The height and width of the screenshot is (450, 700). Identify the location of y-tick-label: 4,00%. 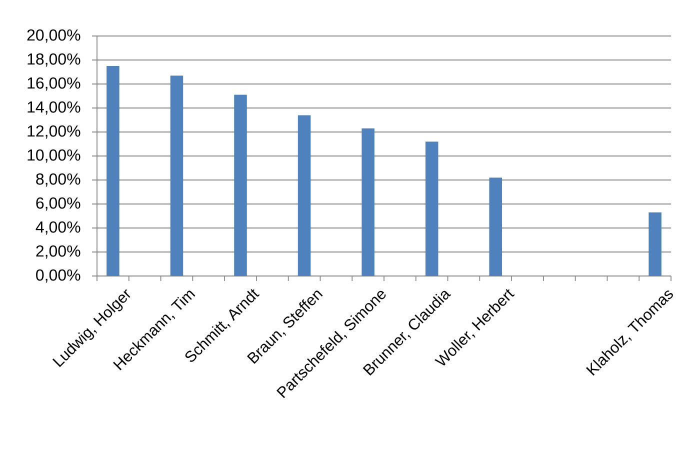
(58, 228).